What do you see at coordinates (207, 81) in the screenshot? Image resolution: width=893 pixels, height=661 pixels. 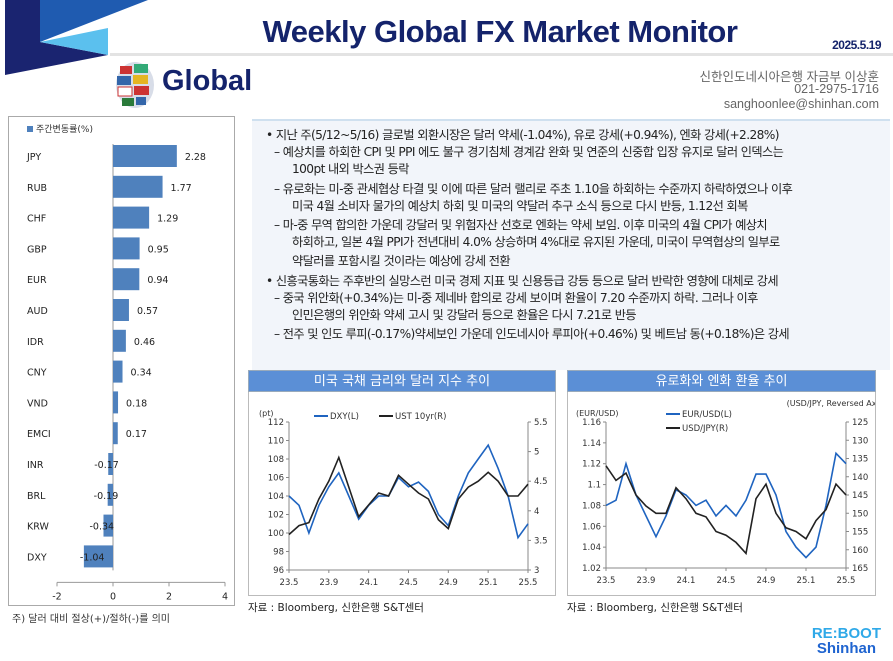 I see `section-title: Global` at bounding box center [207, 81].